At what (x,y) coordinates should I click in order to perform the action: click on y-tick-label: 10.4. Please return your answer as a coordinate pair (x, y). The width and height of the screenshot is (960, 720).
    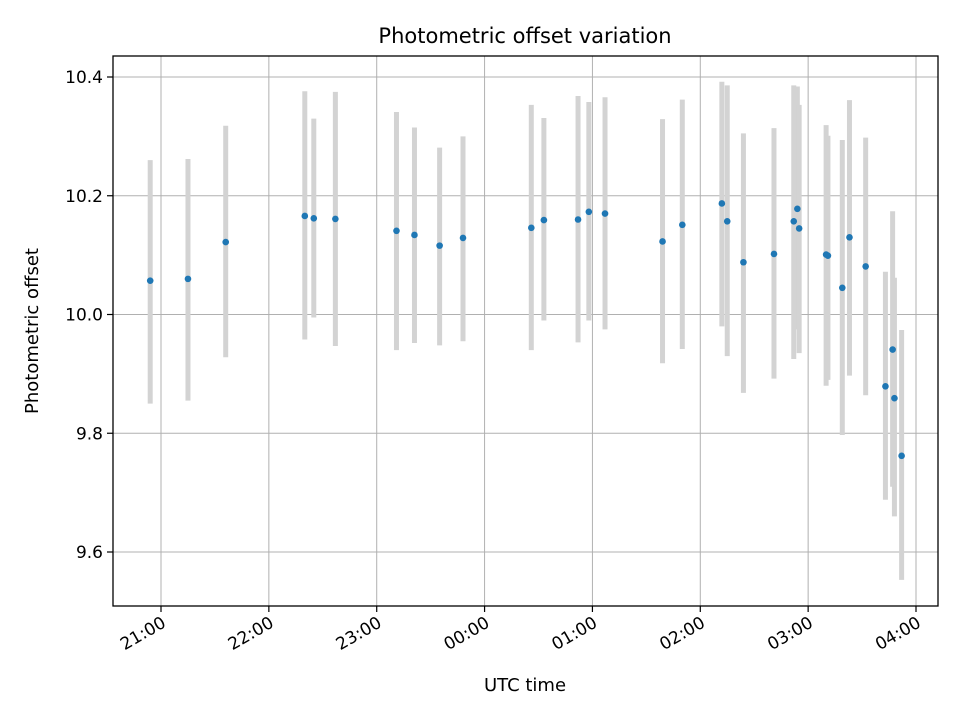
    Looking at the image, I should click on (84, 78).